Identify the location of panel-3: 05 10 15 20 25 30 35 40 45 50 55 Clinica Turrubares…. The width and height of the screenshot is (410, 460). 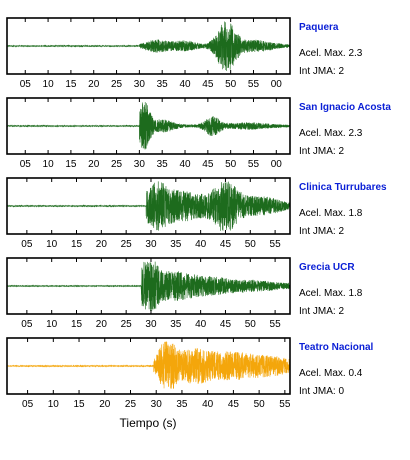
(196, 213).